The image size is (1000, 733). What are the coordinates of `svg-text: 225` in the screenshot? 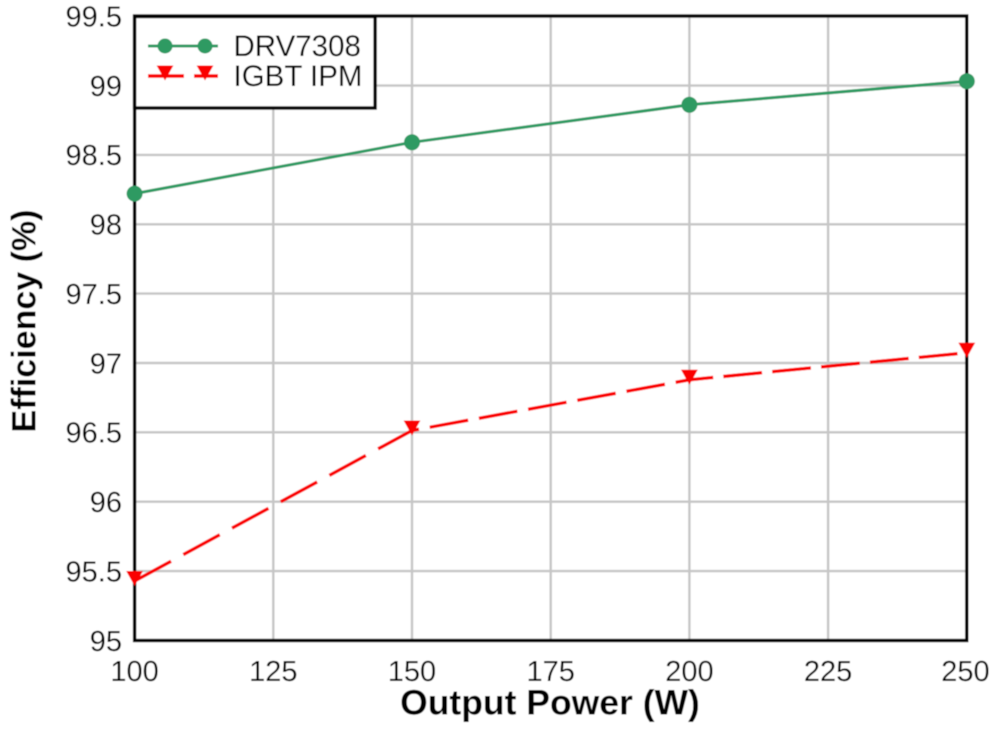 It's located at (828, 672).